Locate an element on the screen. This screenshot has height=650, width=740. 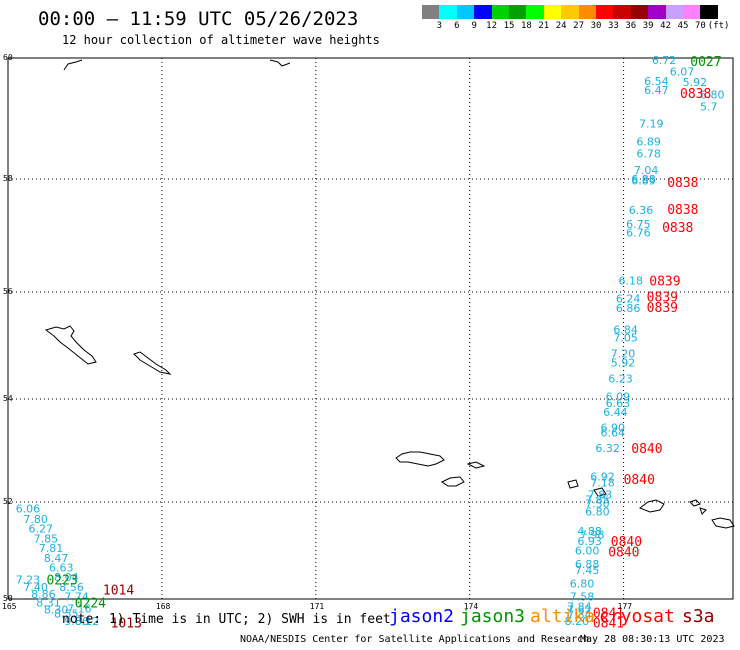
pass-time-jason3: 0027 is located at coordinates (705, 62).